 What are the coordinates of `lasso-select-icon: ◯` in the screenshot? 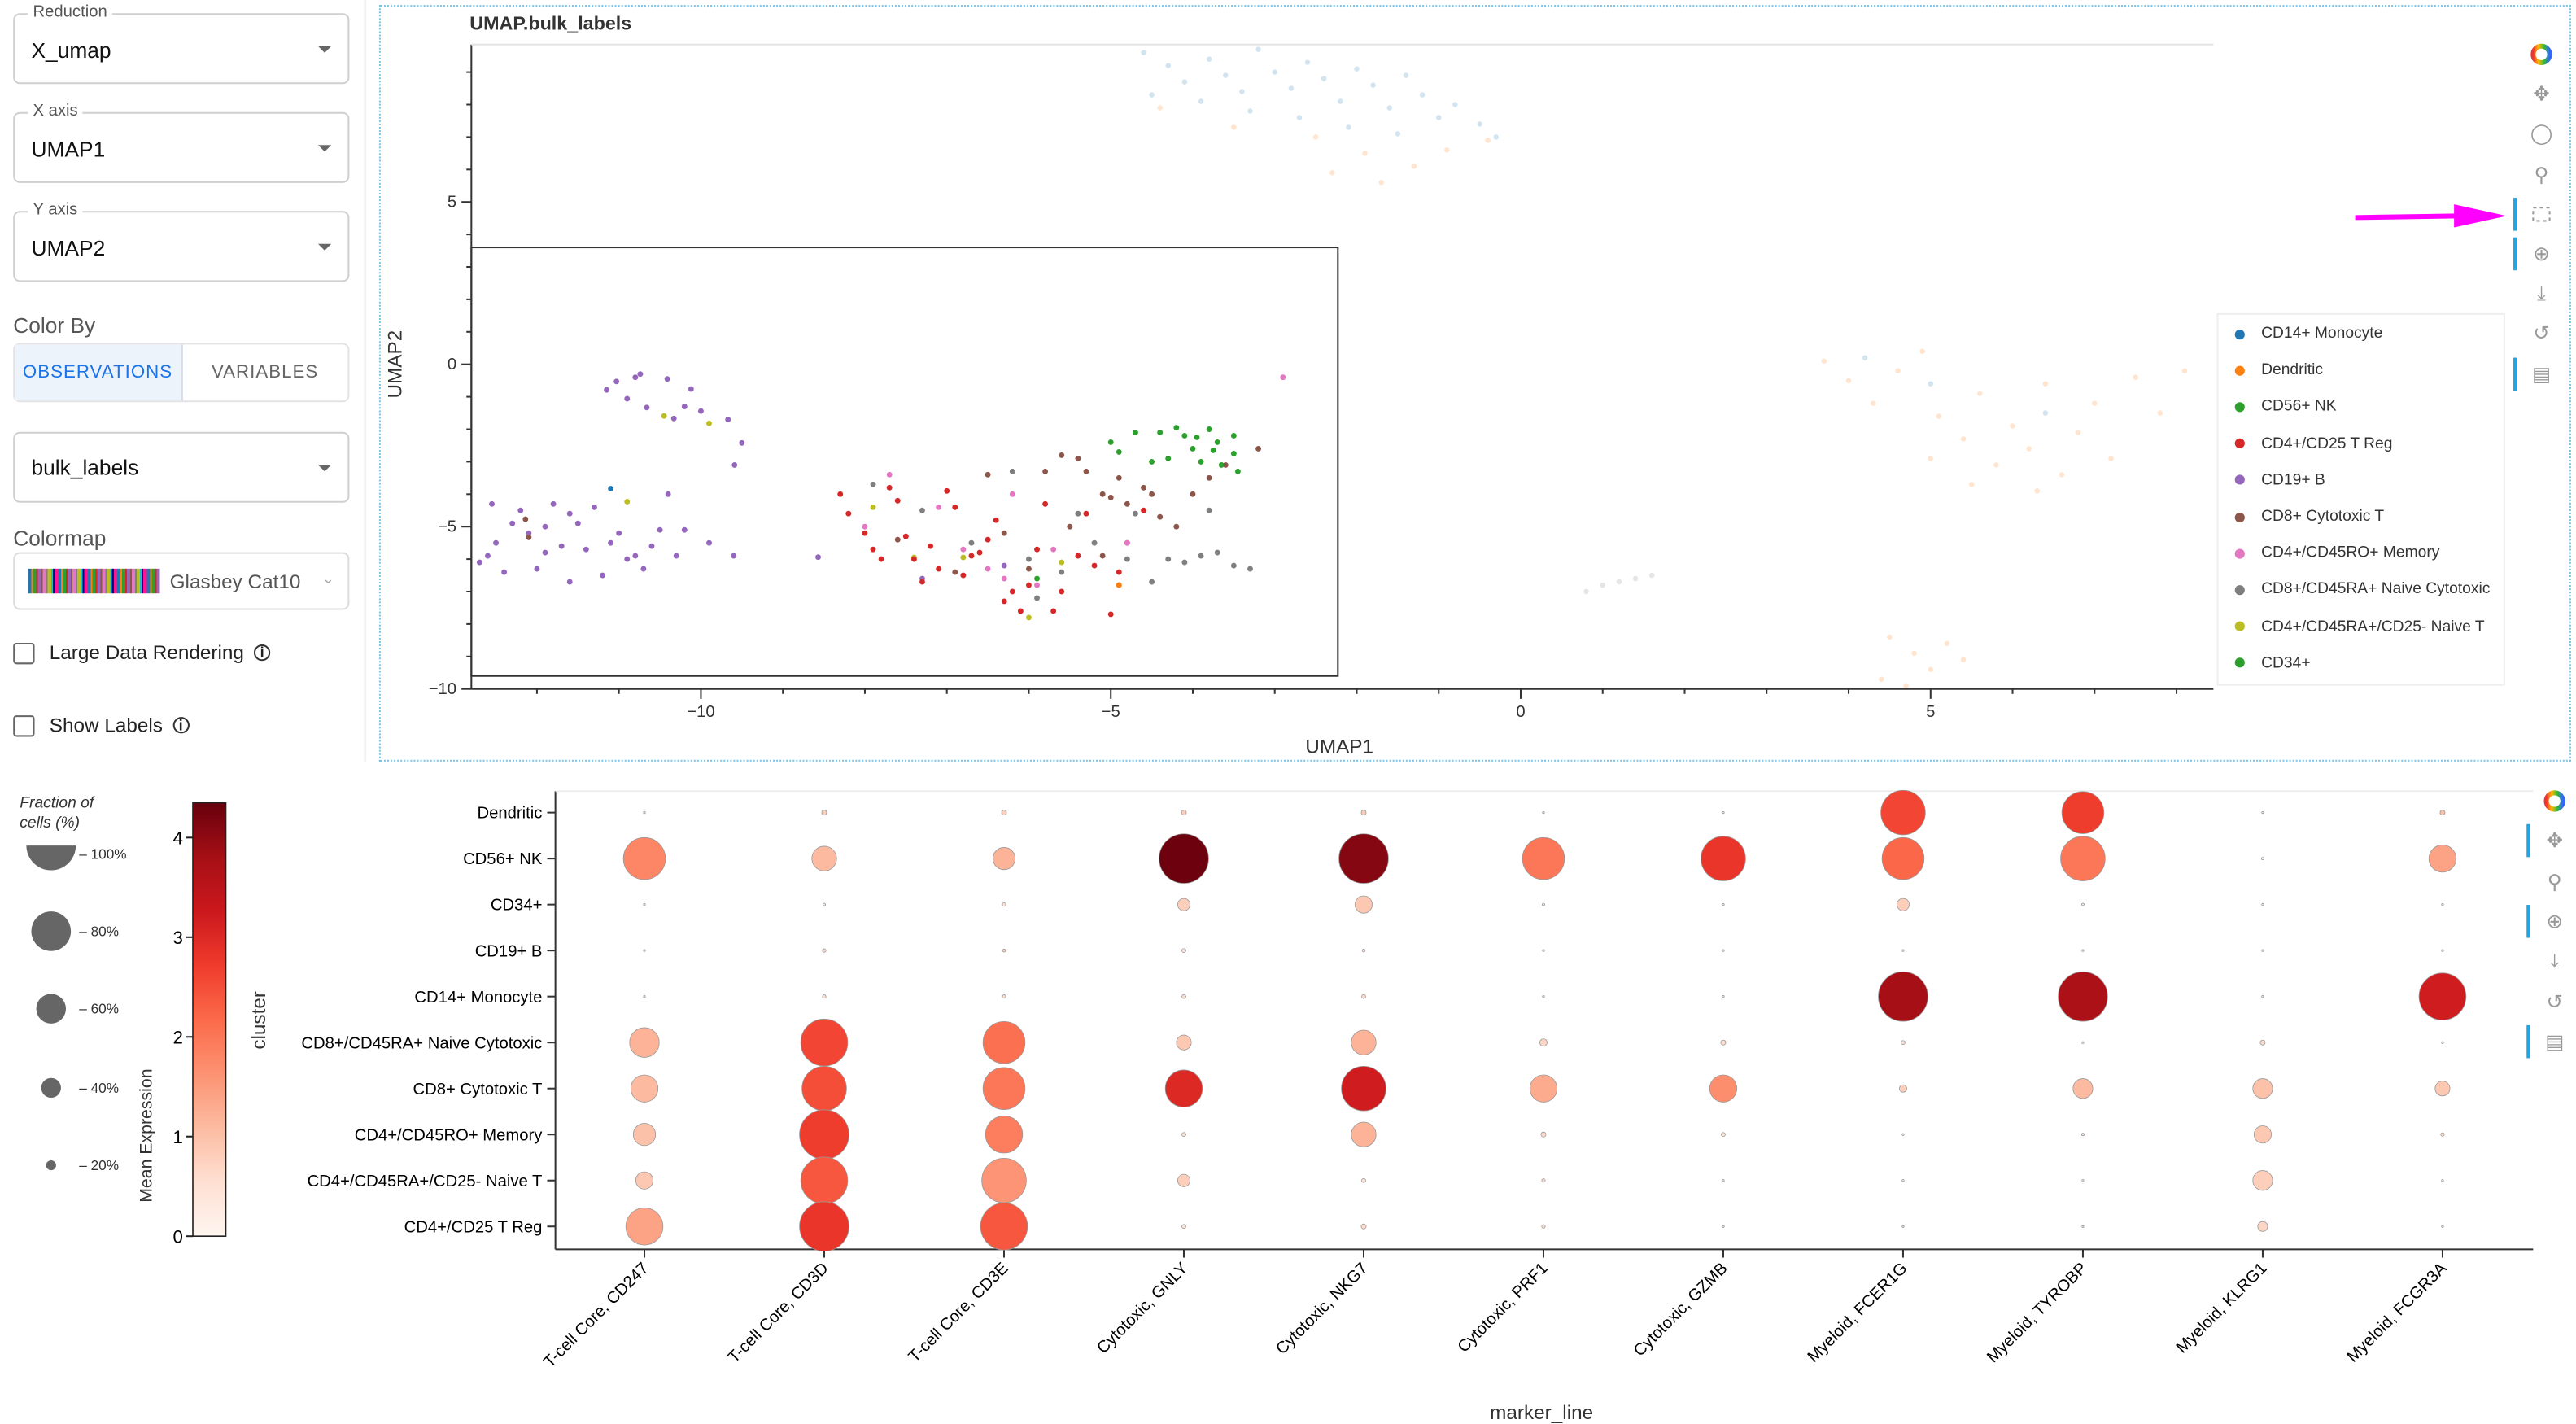 It's located at (2541, 134).